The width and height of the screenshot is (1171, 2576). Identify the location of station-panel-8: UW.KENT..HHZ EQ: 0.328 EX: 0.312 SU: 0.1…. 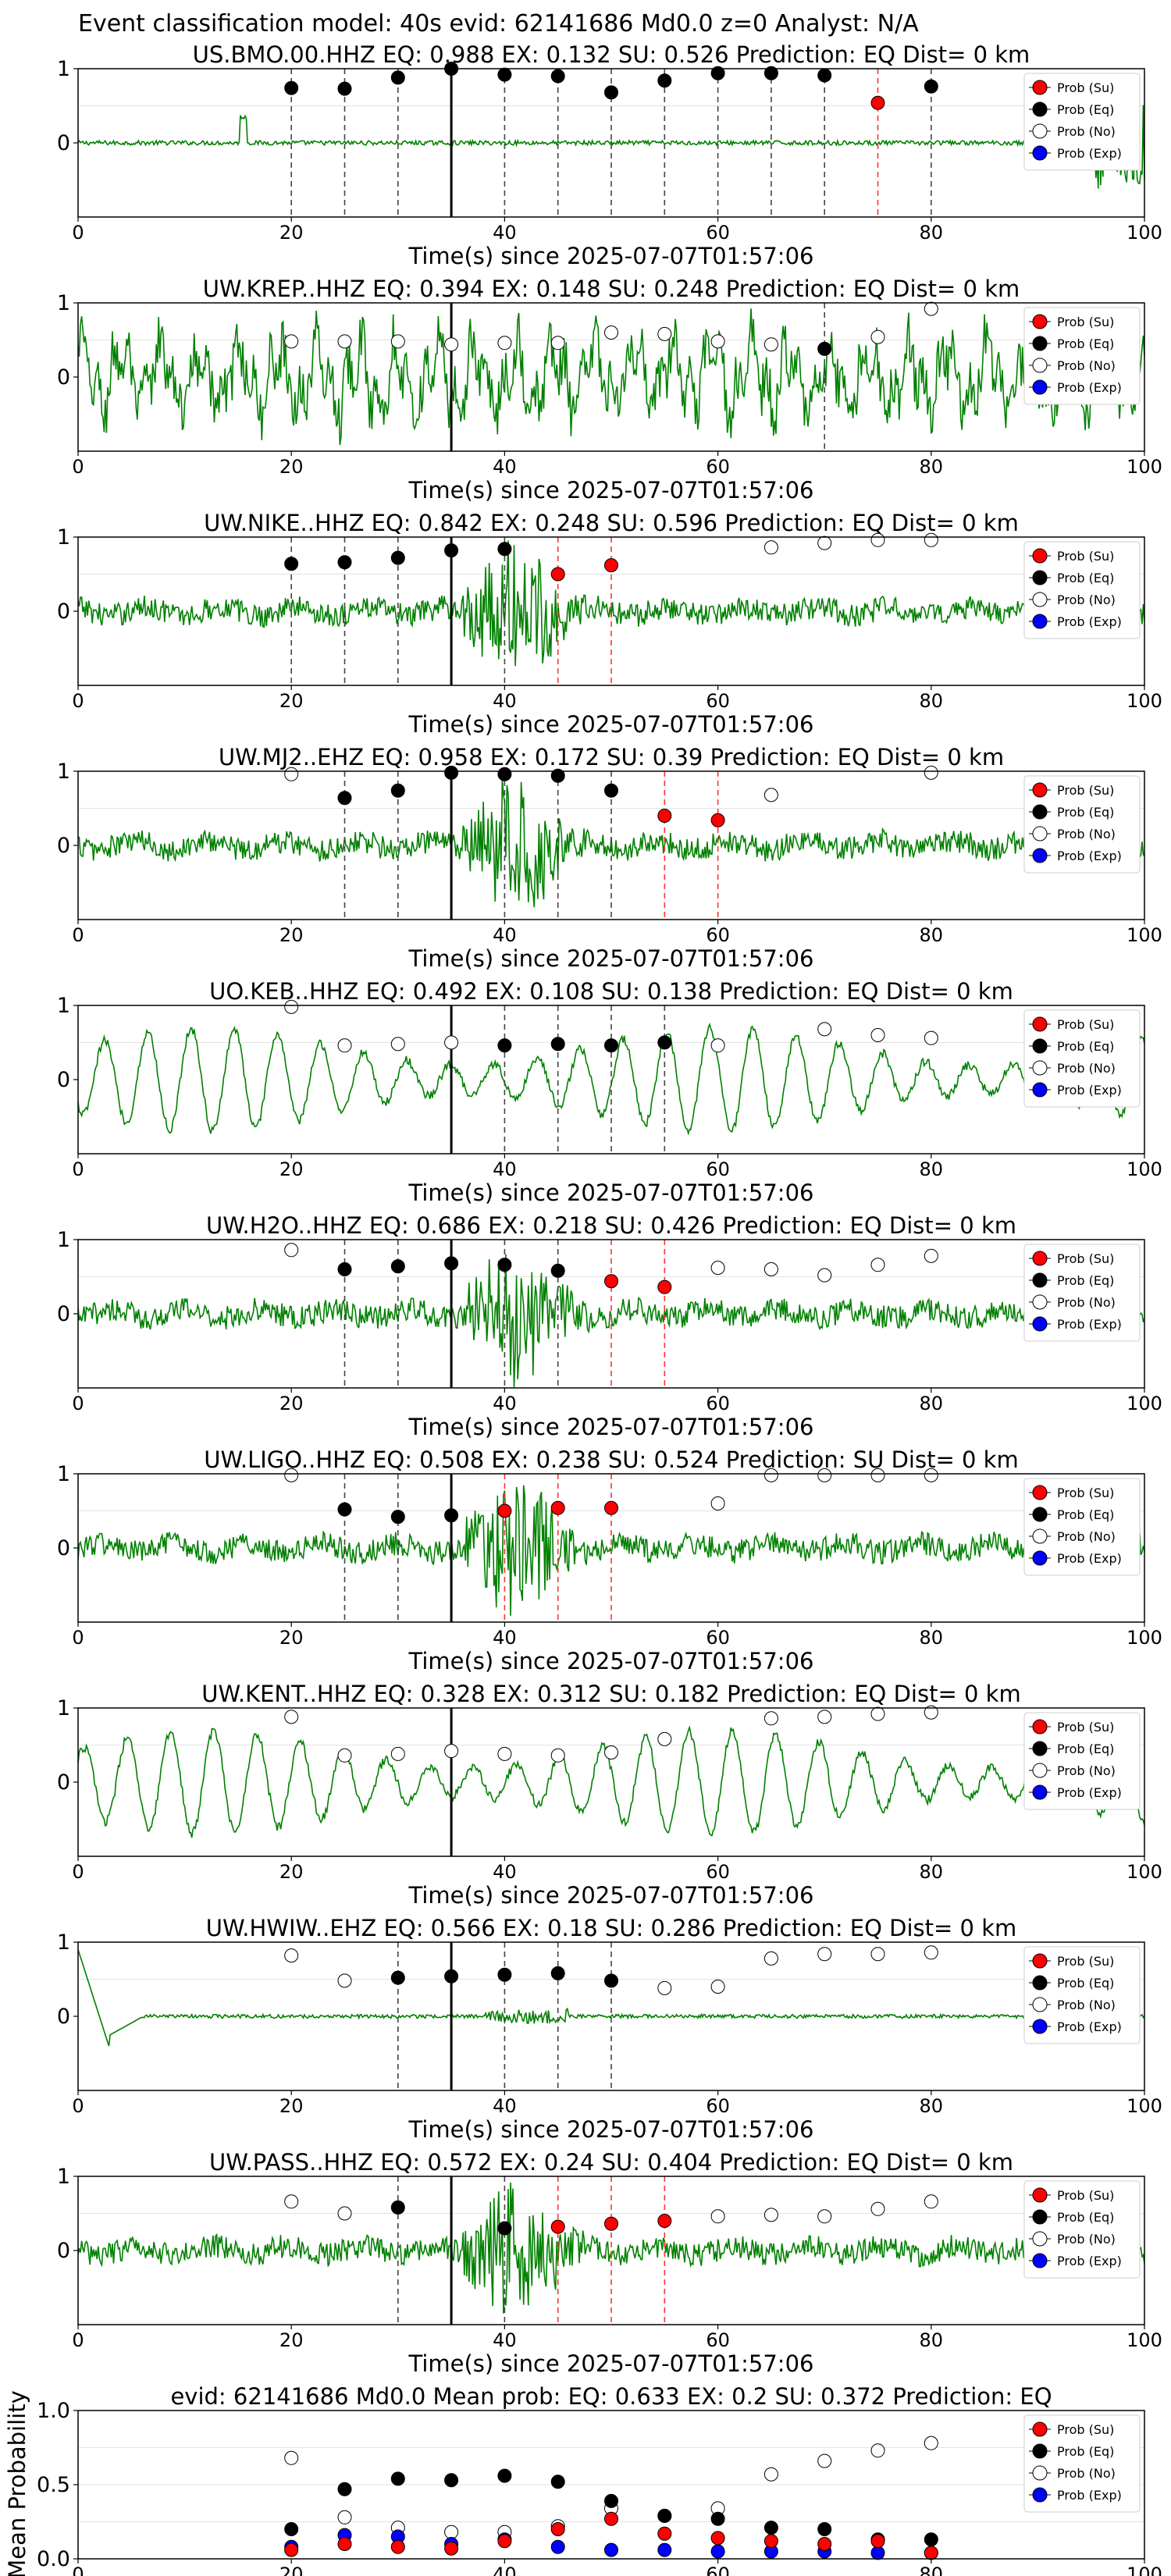
(609, 1795).